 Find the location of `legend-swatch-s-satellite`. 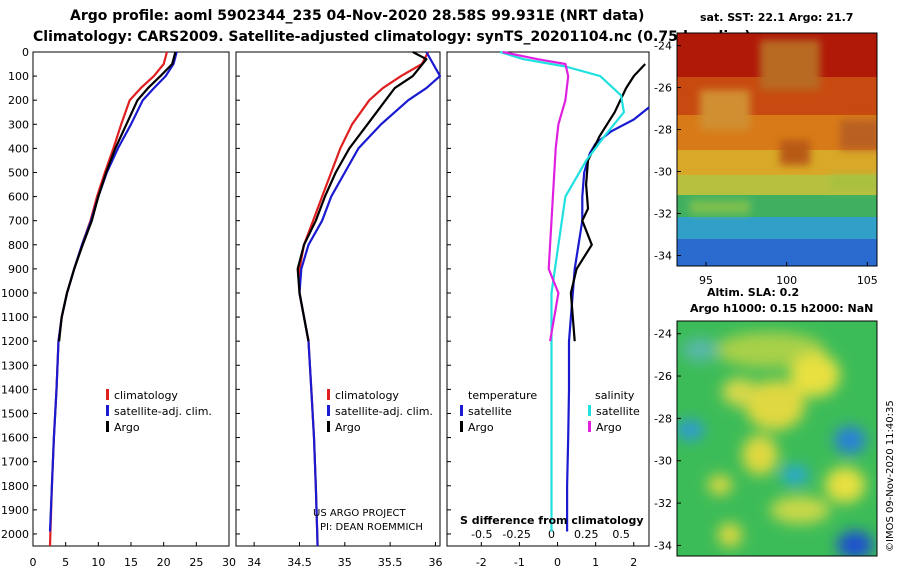

legend-swatch-s-satellite is located at coordinates (589, 410).